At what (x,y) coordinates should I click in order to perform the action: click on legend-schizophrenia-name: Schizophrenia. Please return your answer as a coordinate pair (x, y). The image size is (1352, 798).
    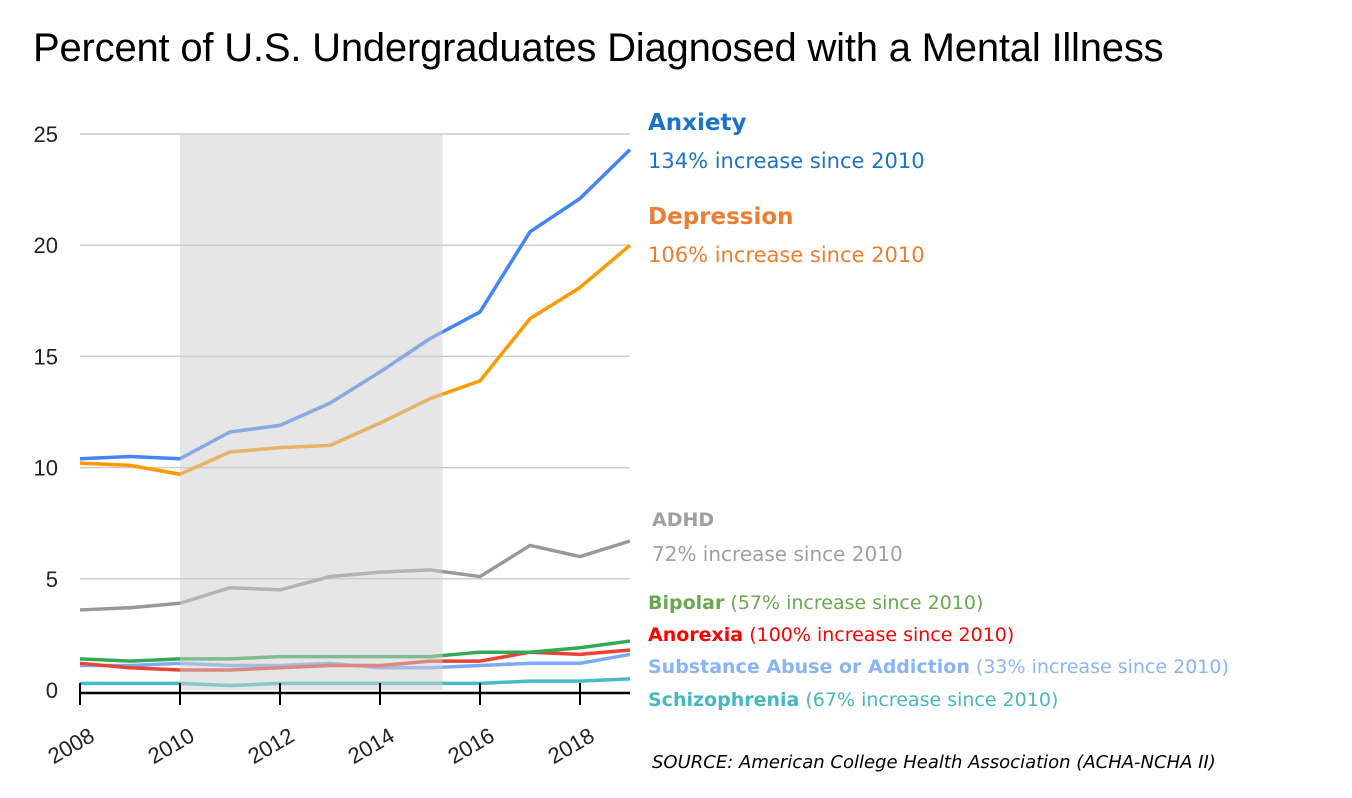
    Looking at the image, I should click on (724, 700).